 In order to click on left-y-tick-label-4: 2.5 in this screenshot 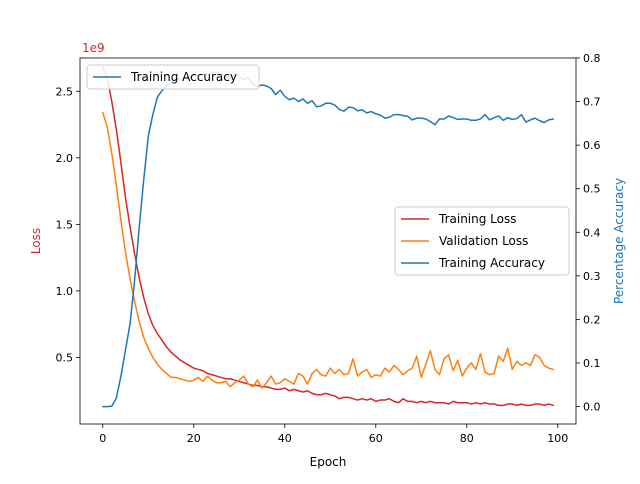, I will do `click(65, 91)`.